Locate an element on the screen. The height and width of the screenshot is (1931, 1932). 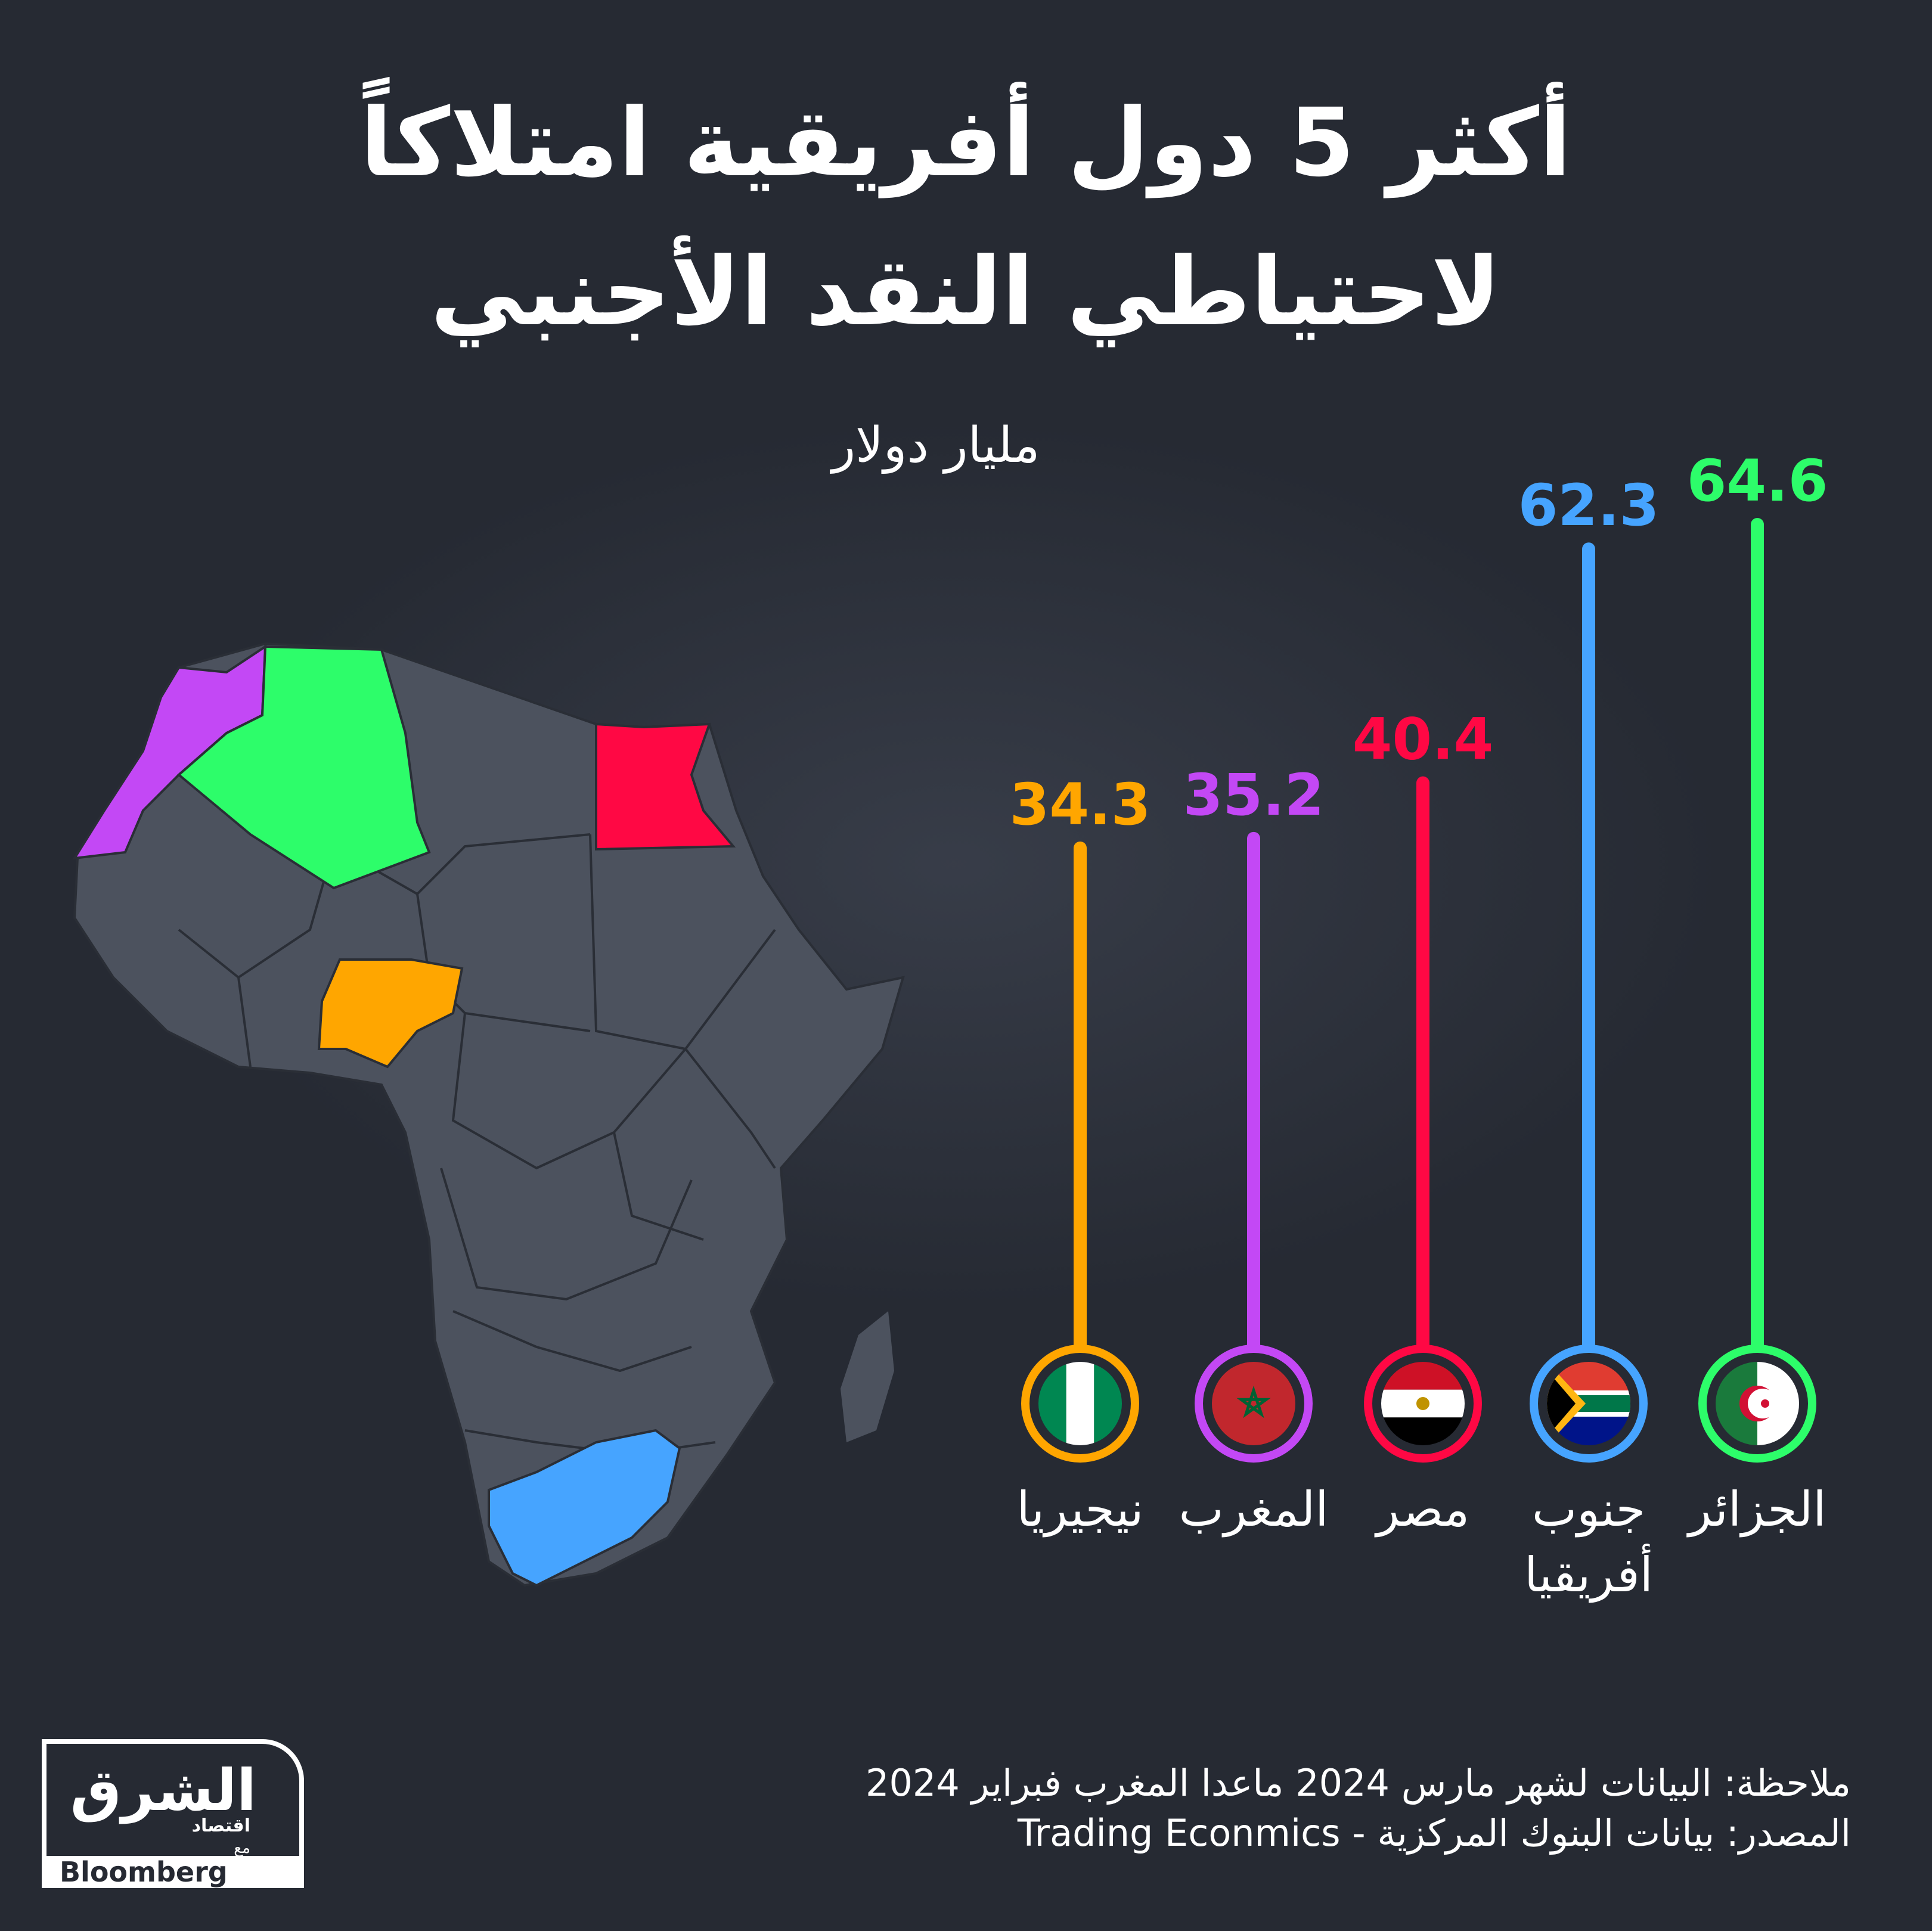
value-label: 40.4 is located at coordinates (1423, 740).